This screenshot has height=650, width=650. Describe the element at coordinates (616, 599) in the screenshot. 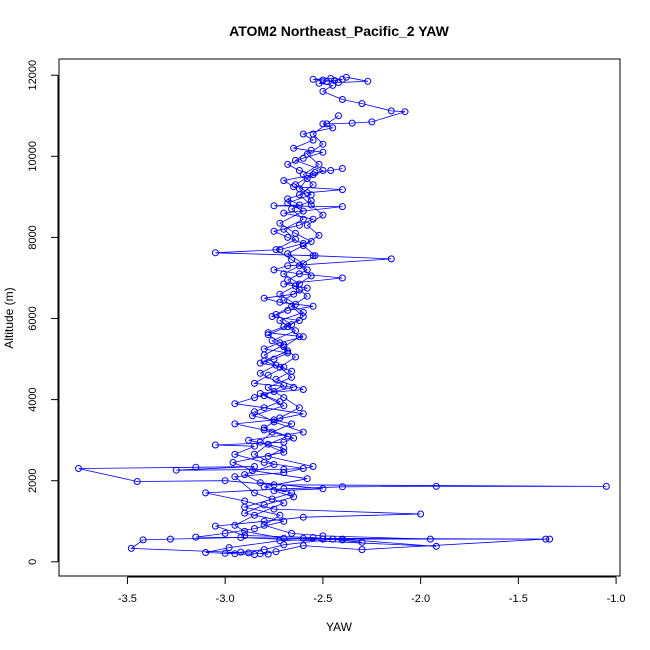

I see `x-tick-label: -1.0` at that location.